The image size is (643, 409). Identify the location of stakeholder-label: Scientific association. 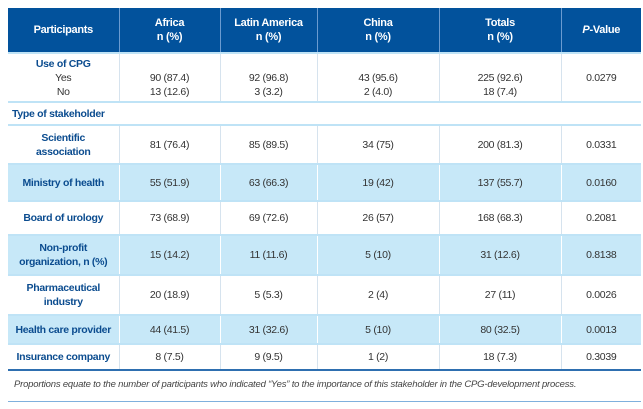
(63, 144).